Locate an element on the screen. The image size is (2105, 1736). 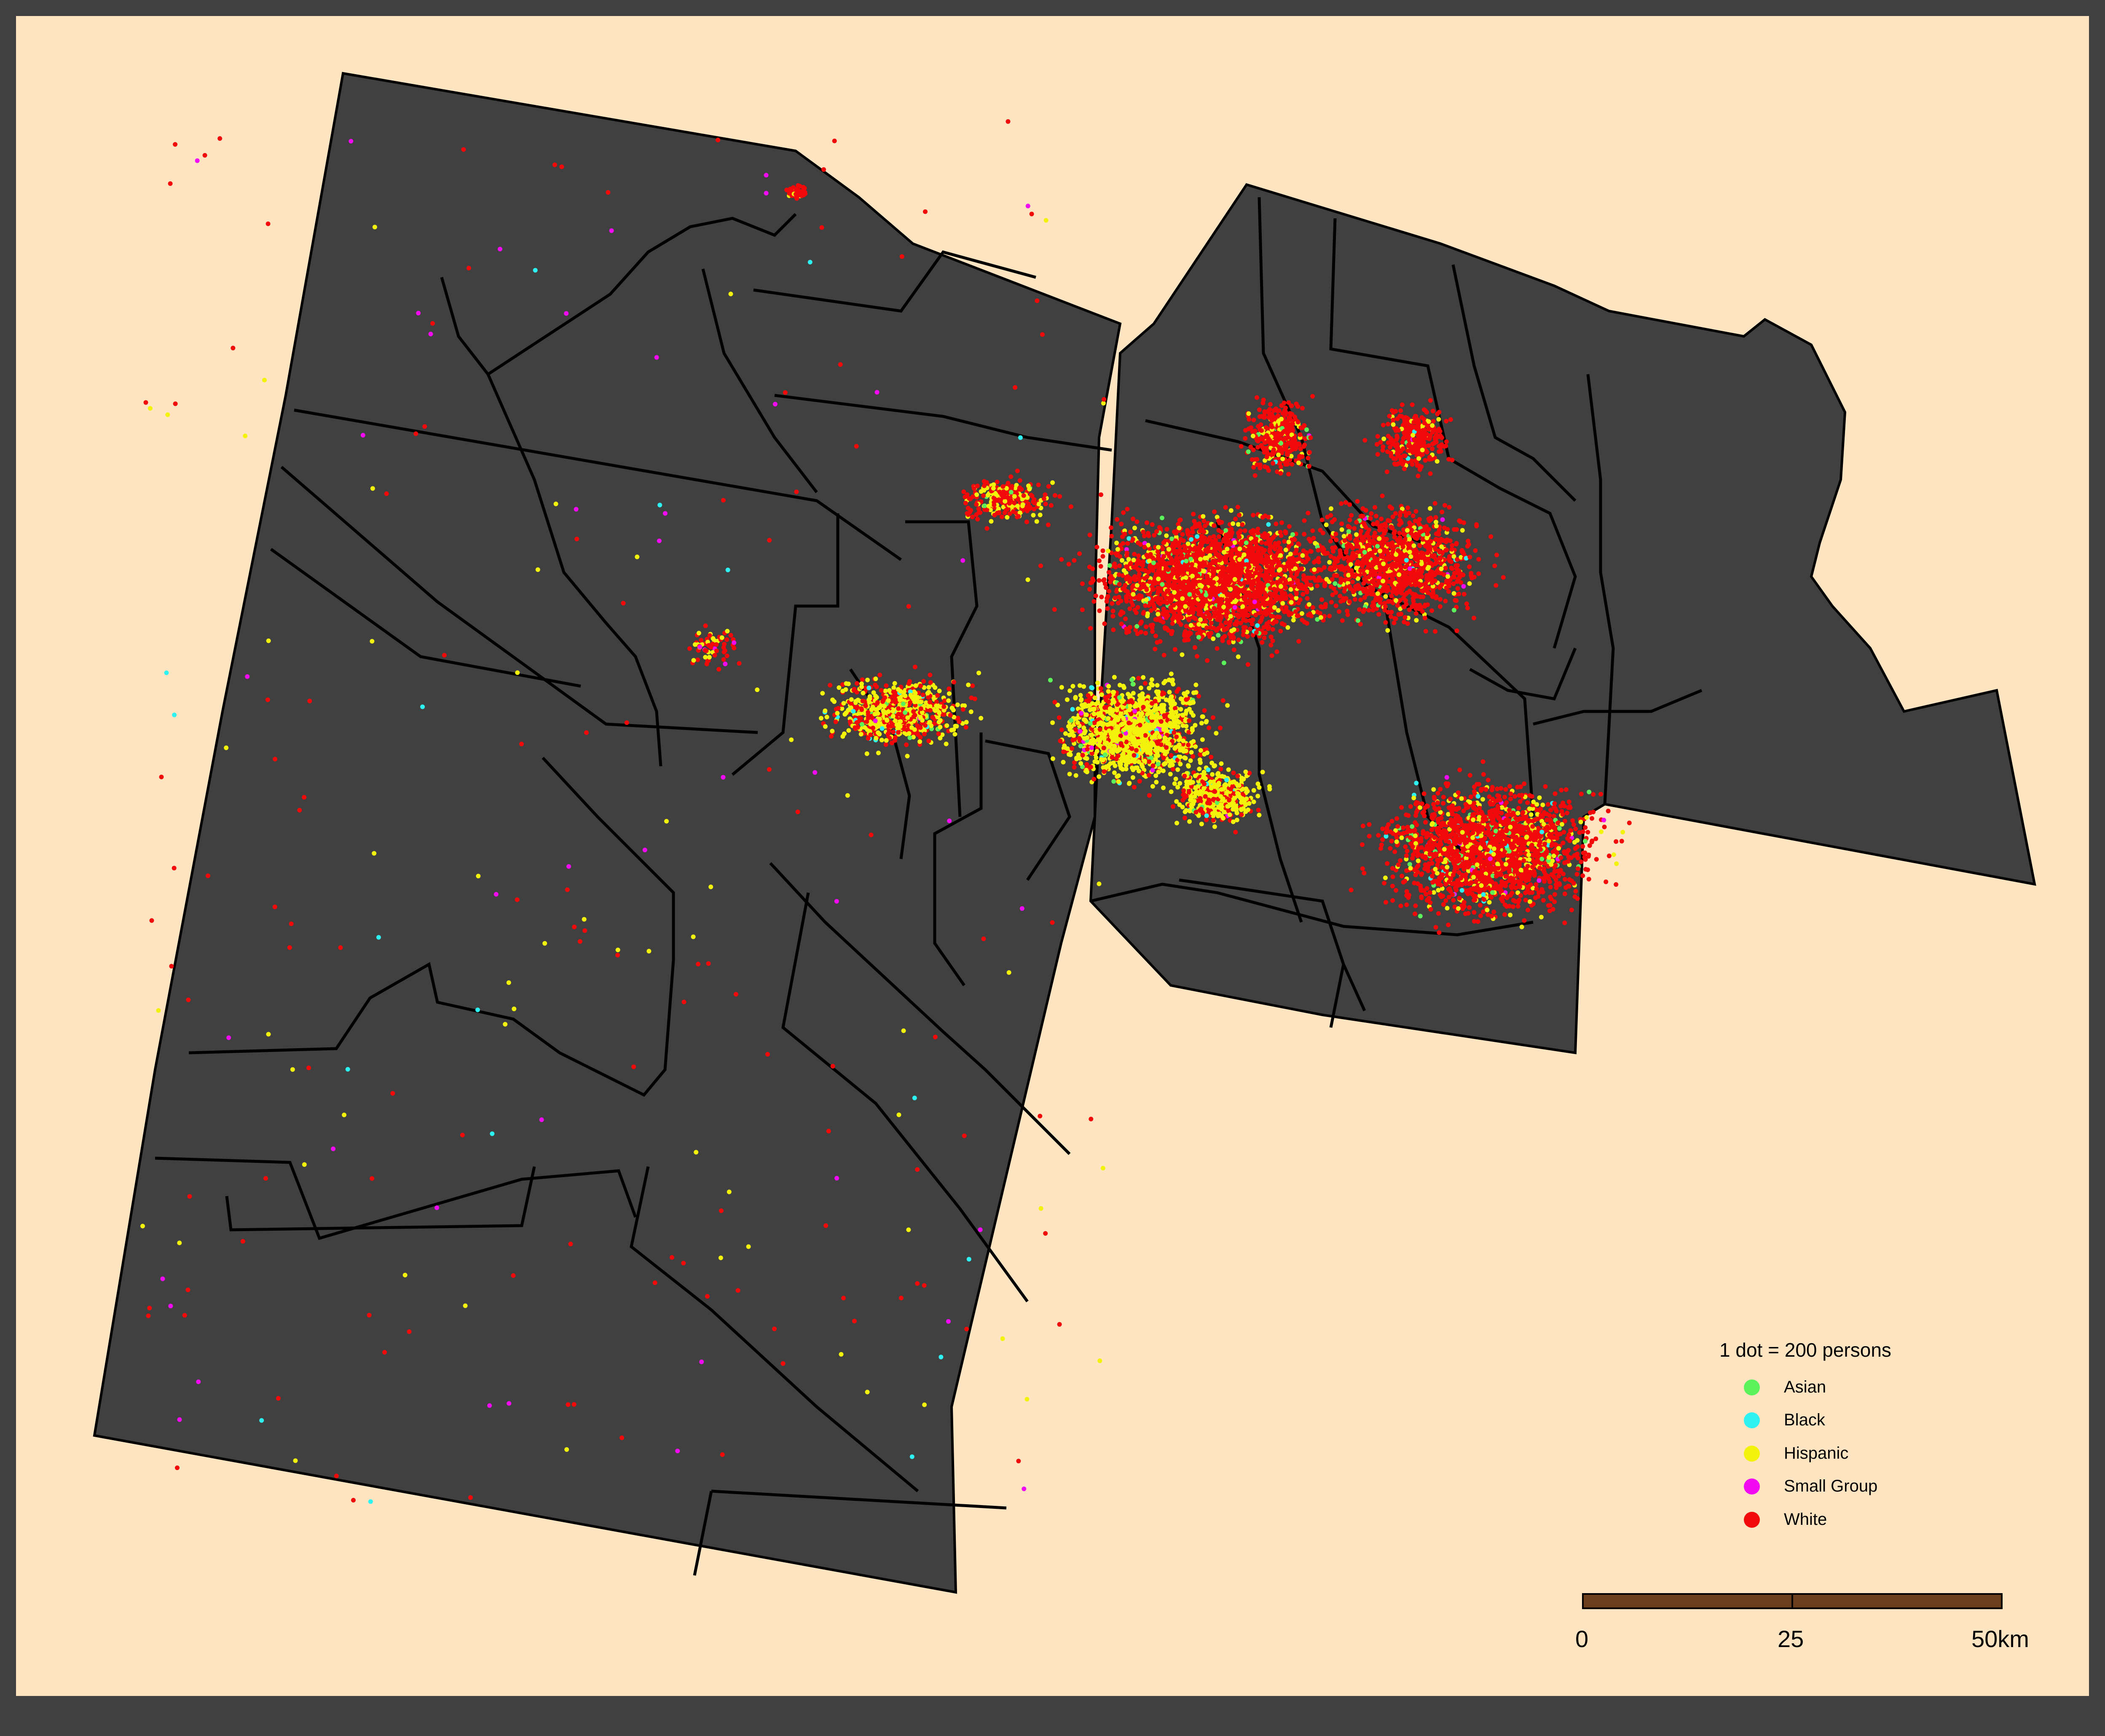
legend-item-small-group: Small Group is located at coordinates (1832, 1486).